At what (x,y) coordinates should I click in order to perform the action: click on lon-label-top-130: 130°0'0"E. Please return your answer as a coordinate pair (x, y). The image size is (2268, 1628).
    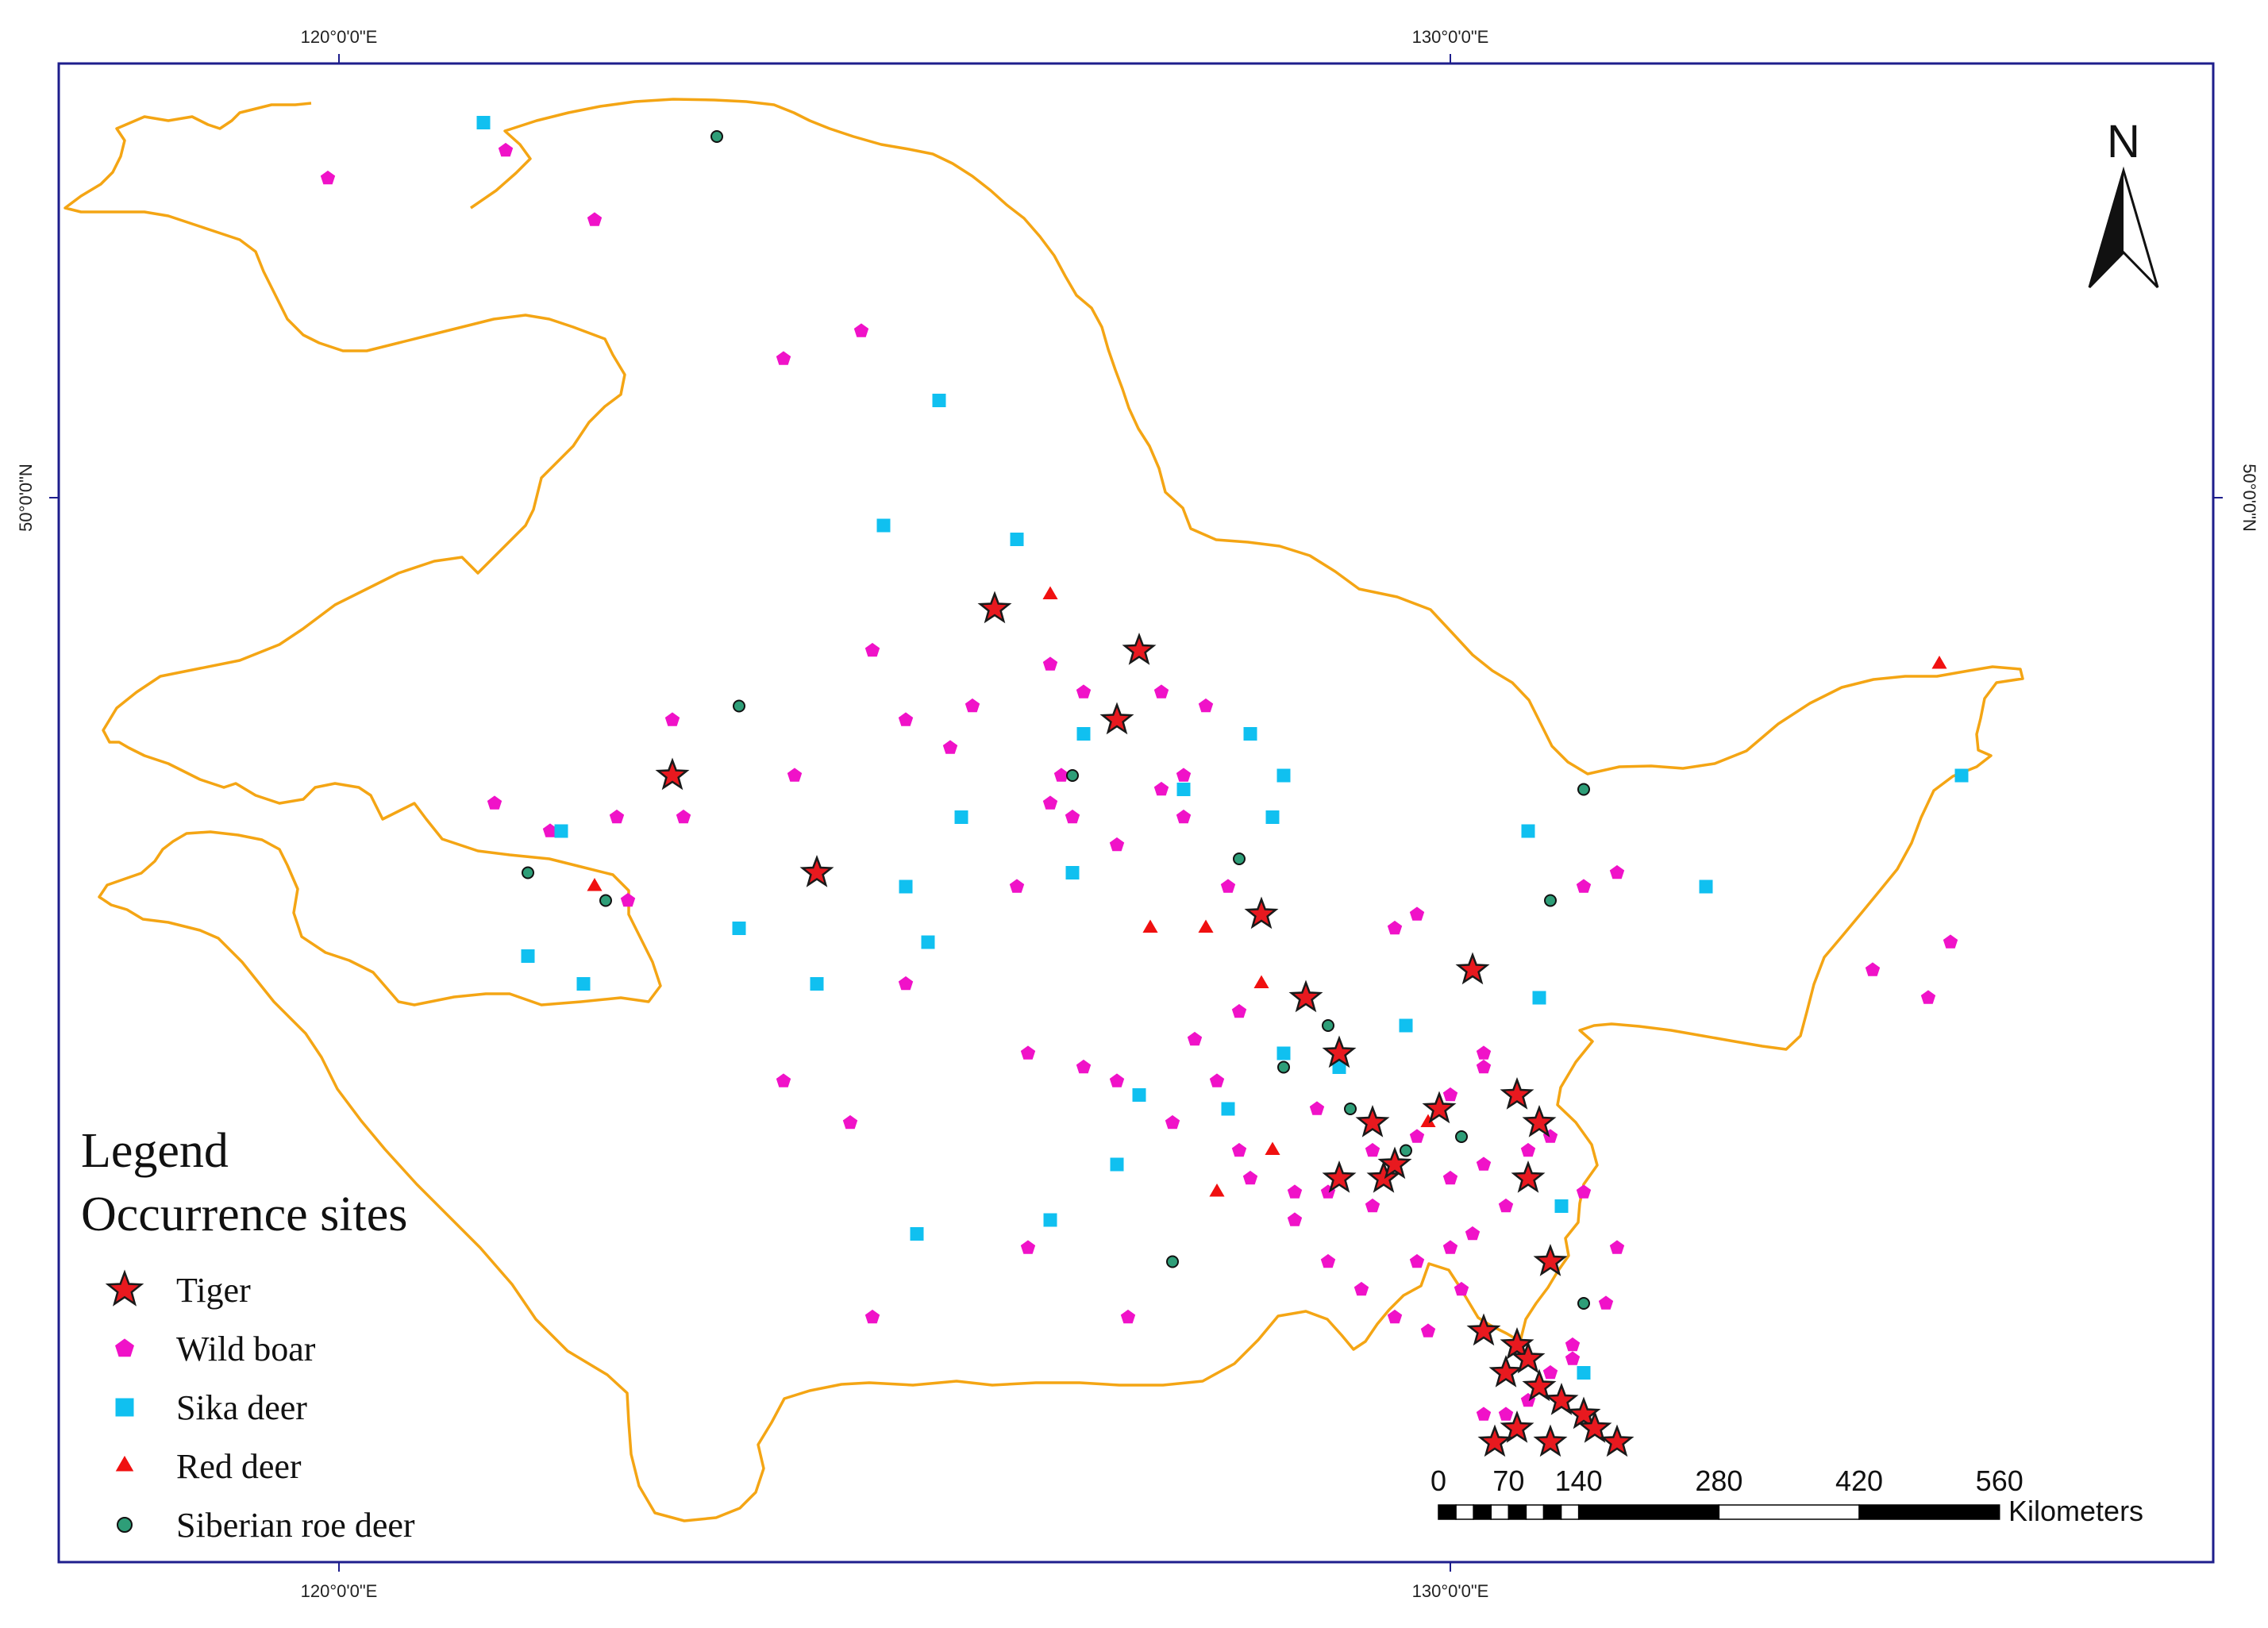
    Looking at the image, I should click on (1450, 37).